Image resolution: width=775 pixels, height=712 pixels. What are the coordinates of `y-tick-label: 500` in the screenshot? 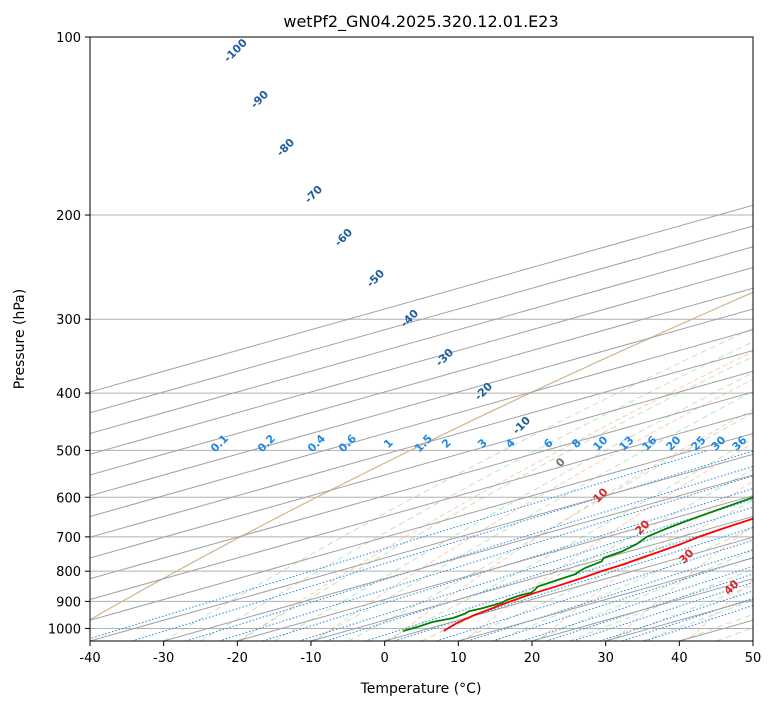 It's located at (68, 451).